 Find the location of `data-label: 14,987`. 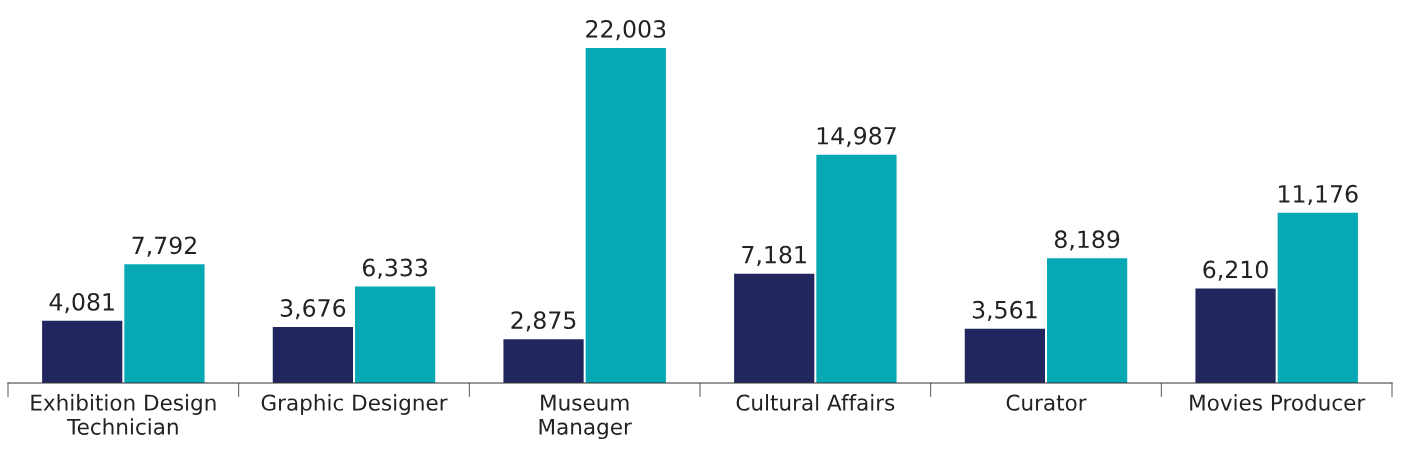

data-label: 14,987 is located at coordinates (856, 137).